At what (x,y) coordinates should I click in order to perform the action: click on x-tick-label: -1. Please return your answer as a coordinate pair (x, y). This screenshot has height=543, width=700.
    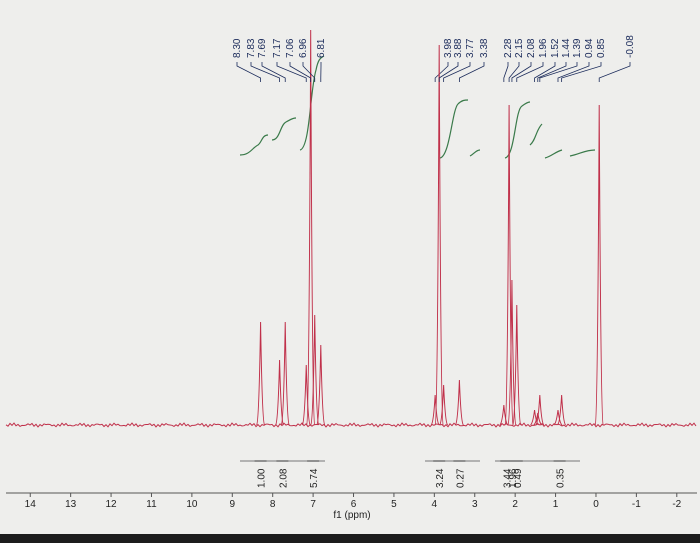
    Looking at the image, I should click on (636, 504).